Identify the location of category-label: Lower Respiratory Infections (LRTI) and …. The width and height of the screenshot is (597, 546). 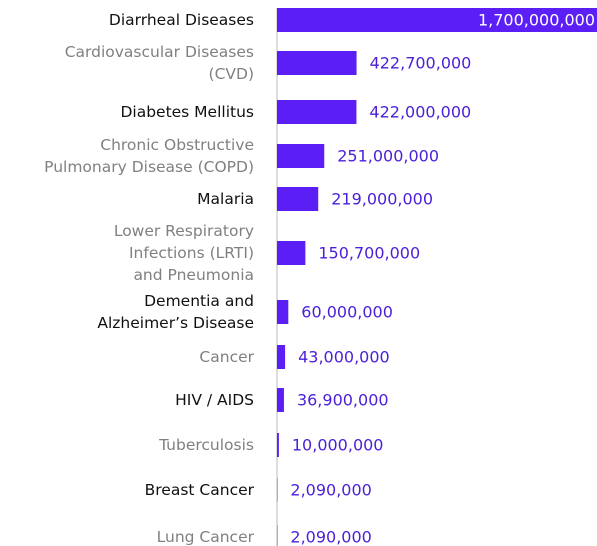
(183, 253).